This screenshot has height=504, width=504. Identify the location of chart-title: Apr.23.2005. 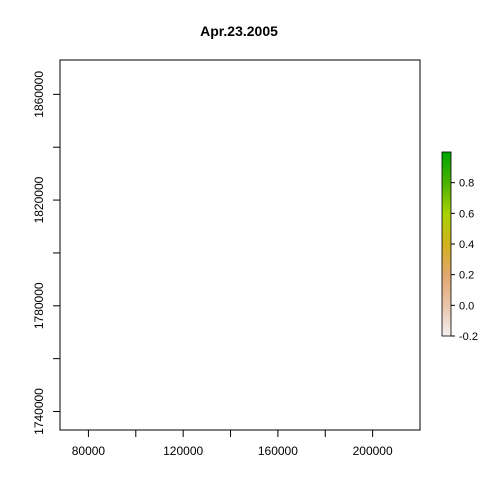
(239, 31).